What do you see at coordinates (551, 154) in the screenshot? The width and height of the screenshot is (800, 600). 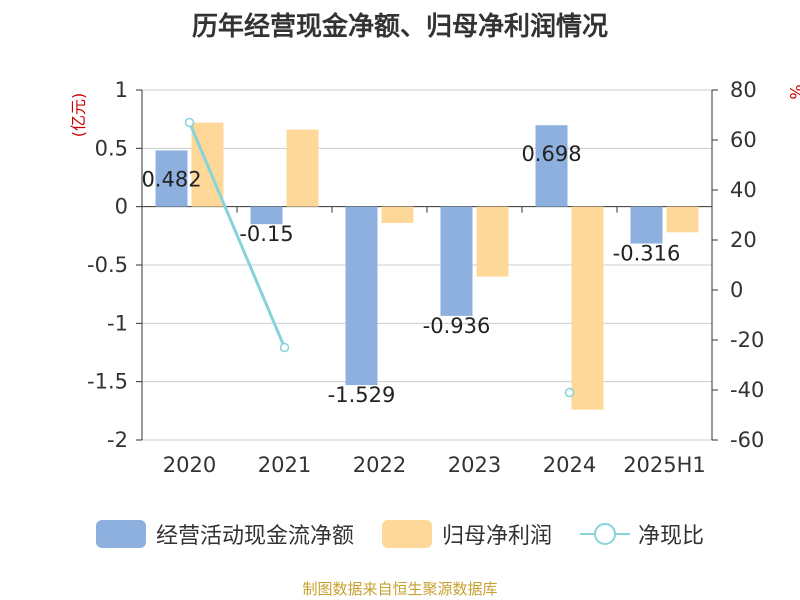 I see `data-label-cash-flow: 0.698` at bounding box center [551, 154].